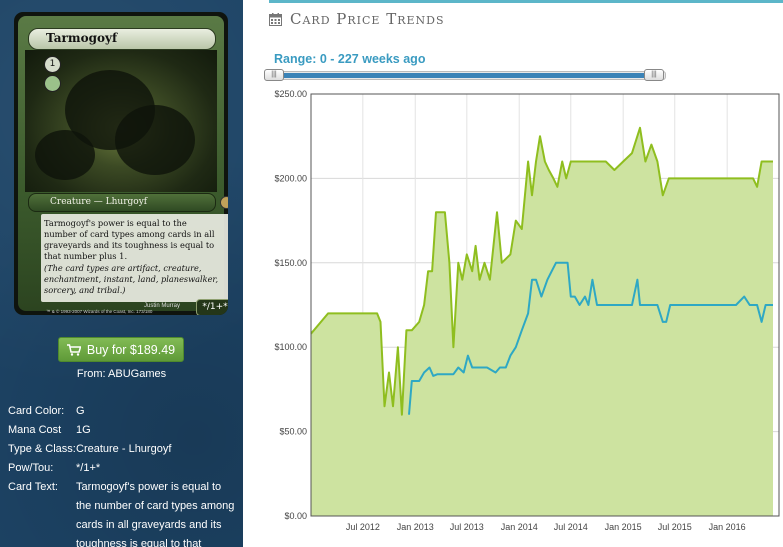 The height and width of the screenshot is (547, 783). I want to click on detail-value: */1+*, so click(88, 468).